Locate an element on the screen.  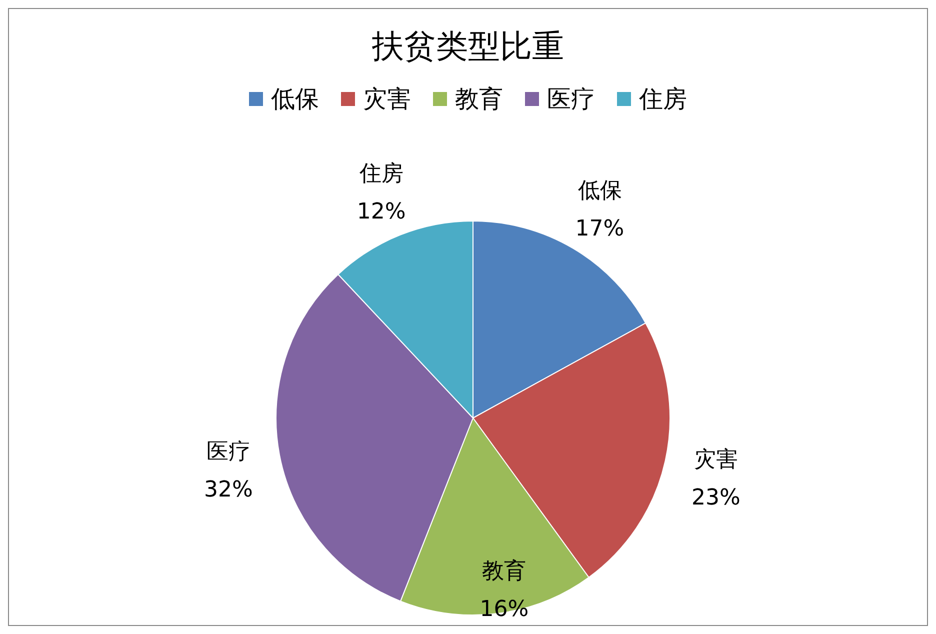
data-label: 32% is located at coordinates (228, 490).